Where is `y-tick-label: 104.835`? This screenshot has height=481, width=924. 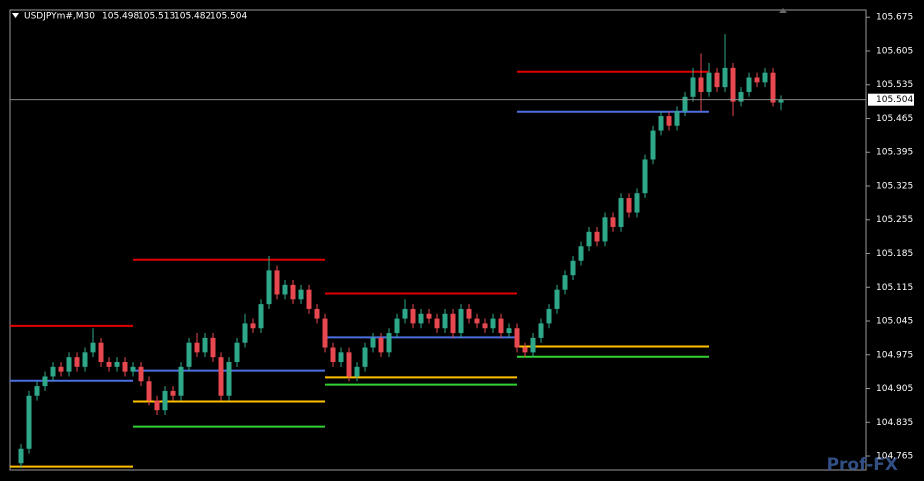
y-tick-label: 104.835 is located at coordinates (894, 423).